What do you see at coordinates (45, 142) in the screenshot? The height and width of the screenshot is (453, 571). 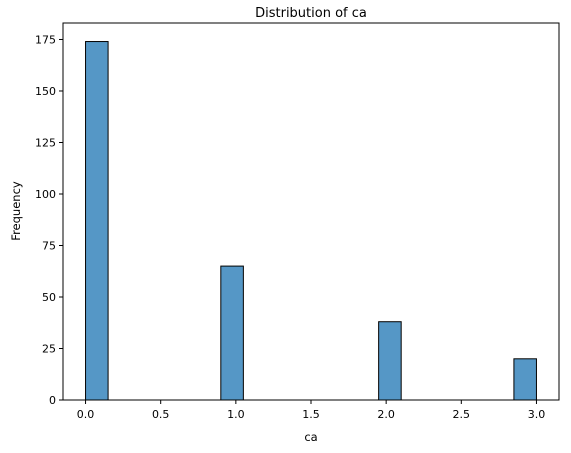 I see `y-tick-label: 125` at bounding box center [45, 142].